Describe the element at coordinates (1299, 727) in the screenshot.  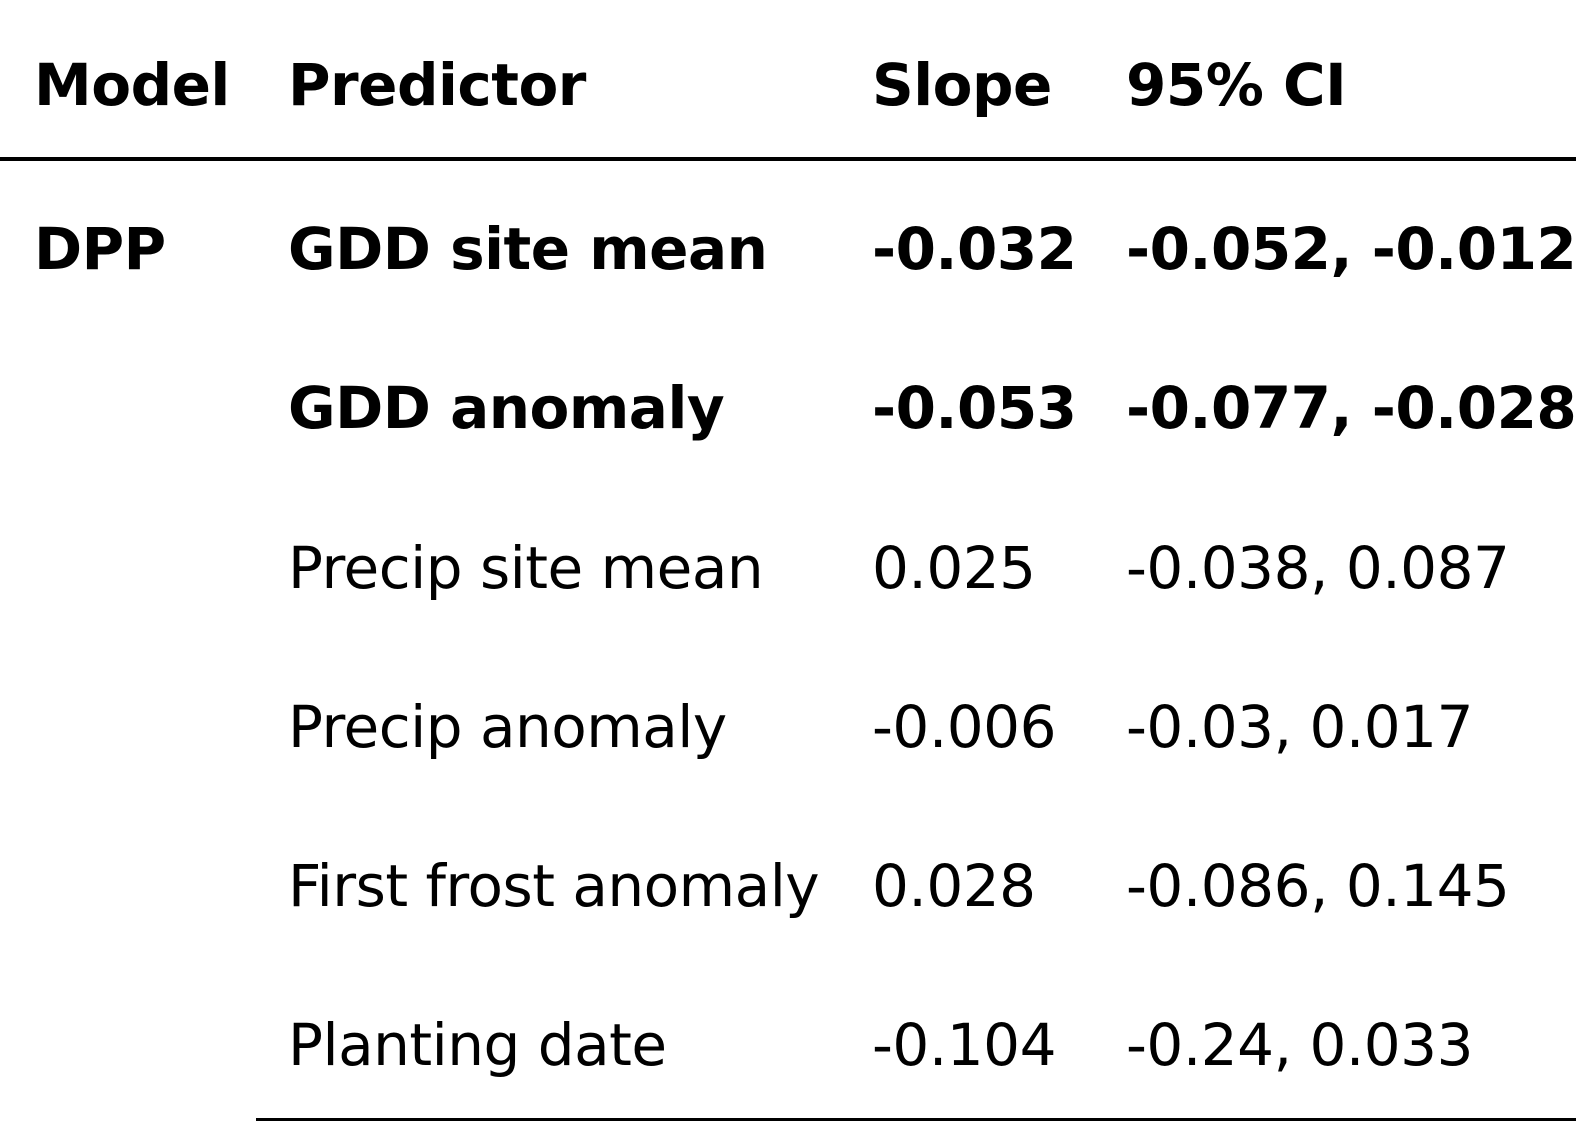
I see `cell-ci: -0.03, 0.017` at that location.